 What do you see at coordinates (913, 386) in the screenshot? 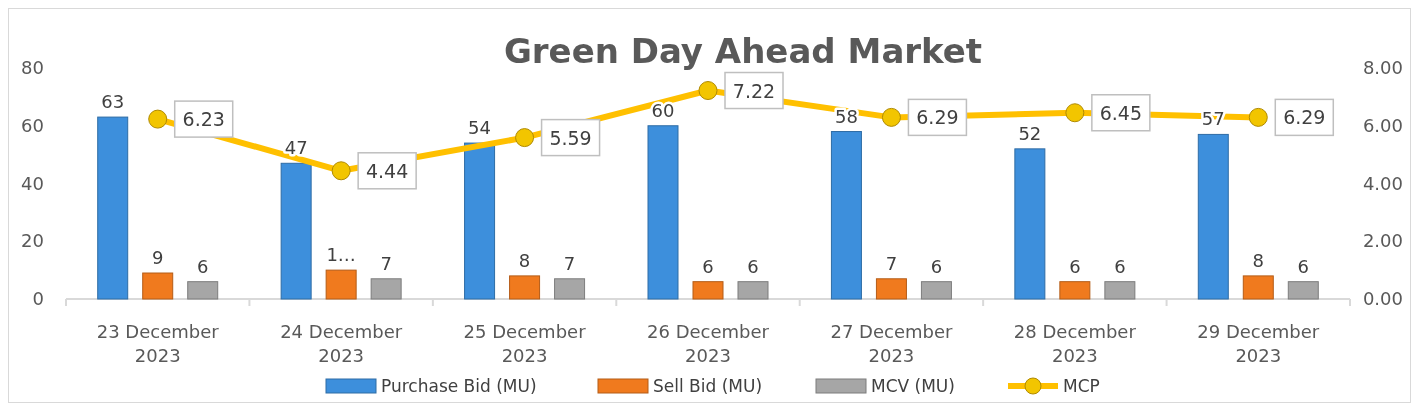
I see `legend-label: MCV (MU)` at bounding box center [913, 386].